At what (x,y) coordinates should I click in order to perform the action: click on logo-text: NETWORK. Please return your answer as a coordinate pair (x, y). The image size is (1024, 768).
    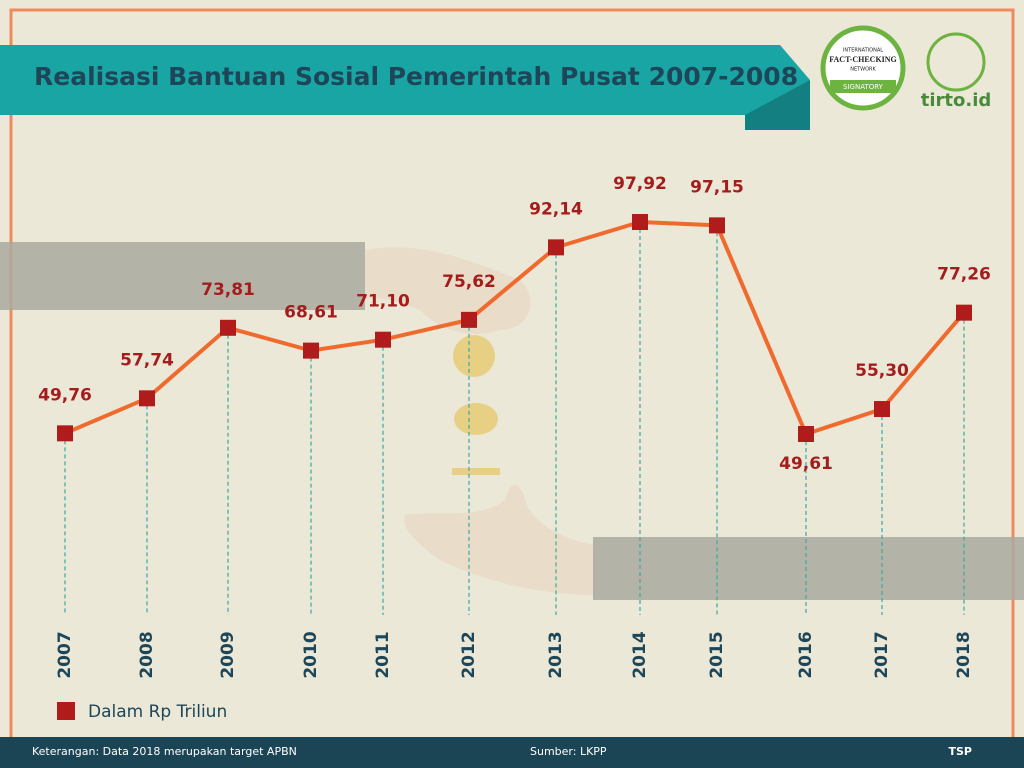
    Looking at the image, I should click on (863, 70).